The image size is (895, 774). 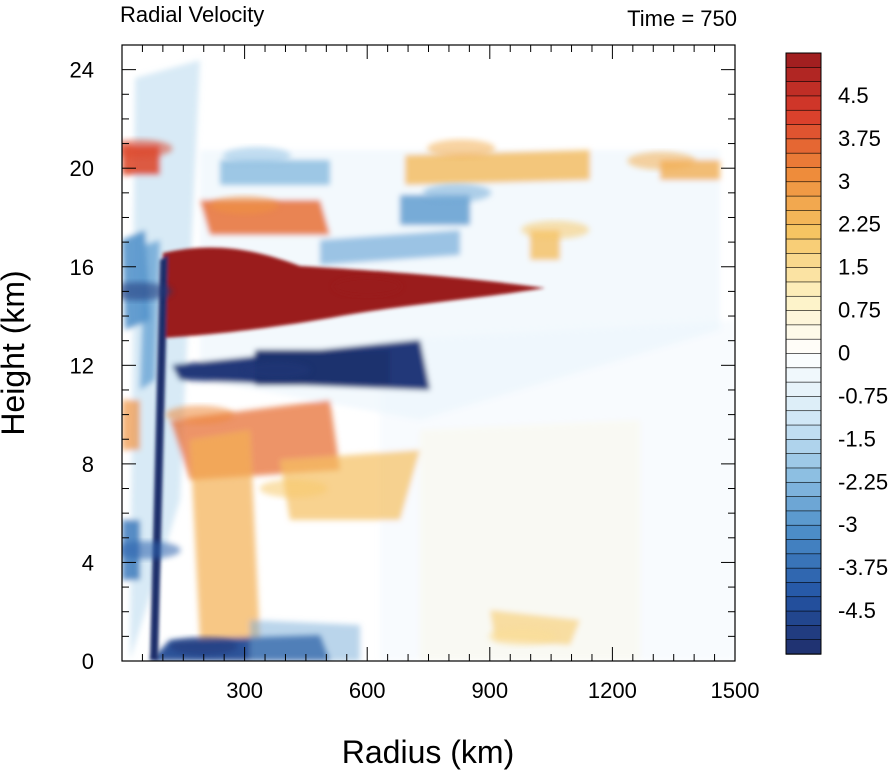 I want to click on y-axis-label: Height (km), so click(x=15, y=352).